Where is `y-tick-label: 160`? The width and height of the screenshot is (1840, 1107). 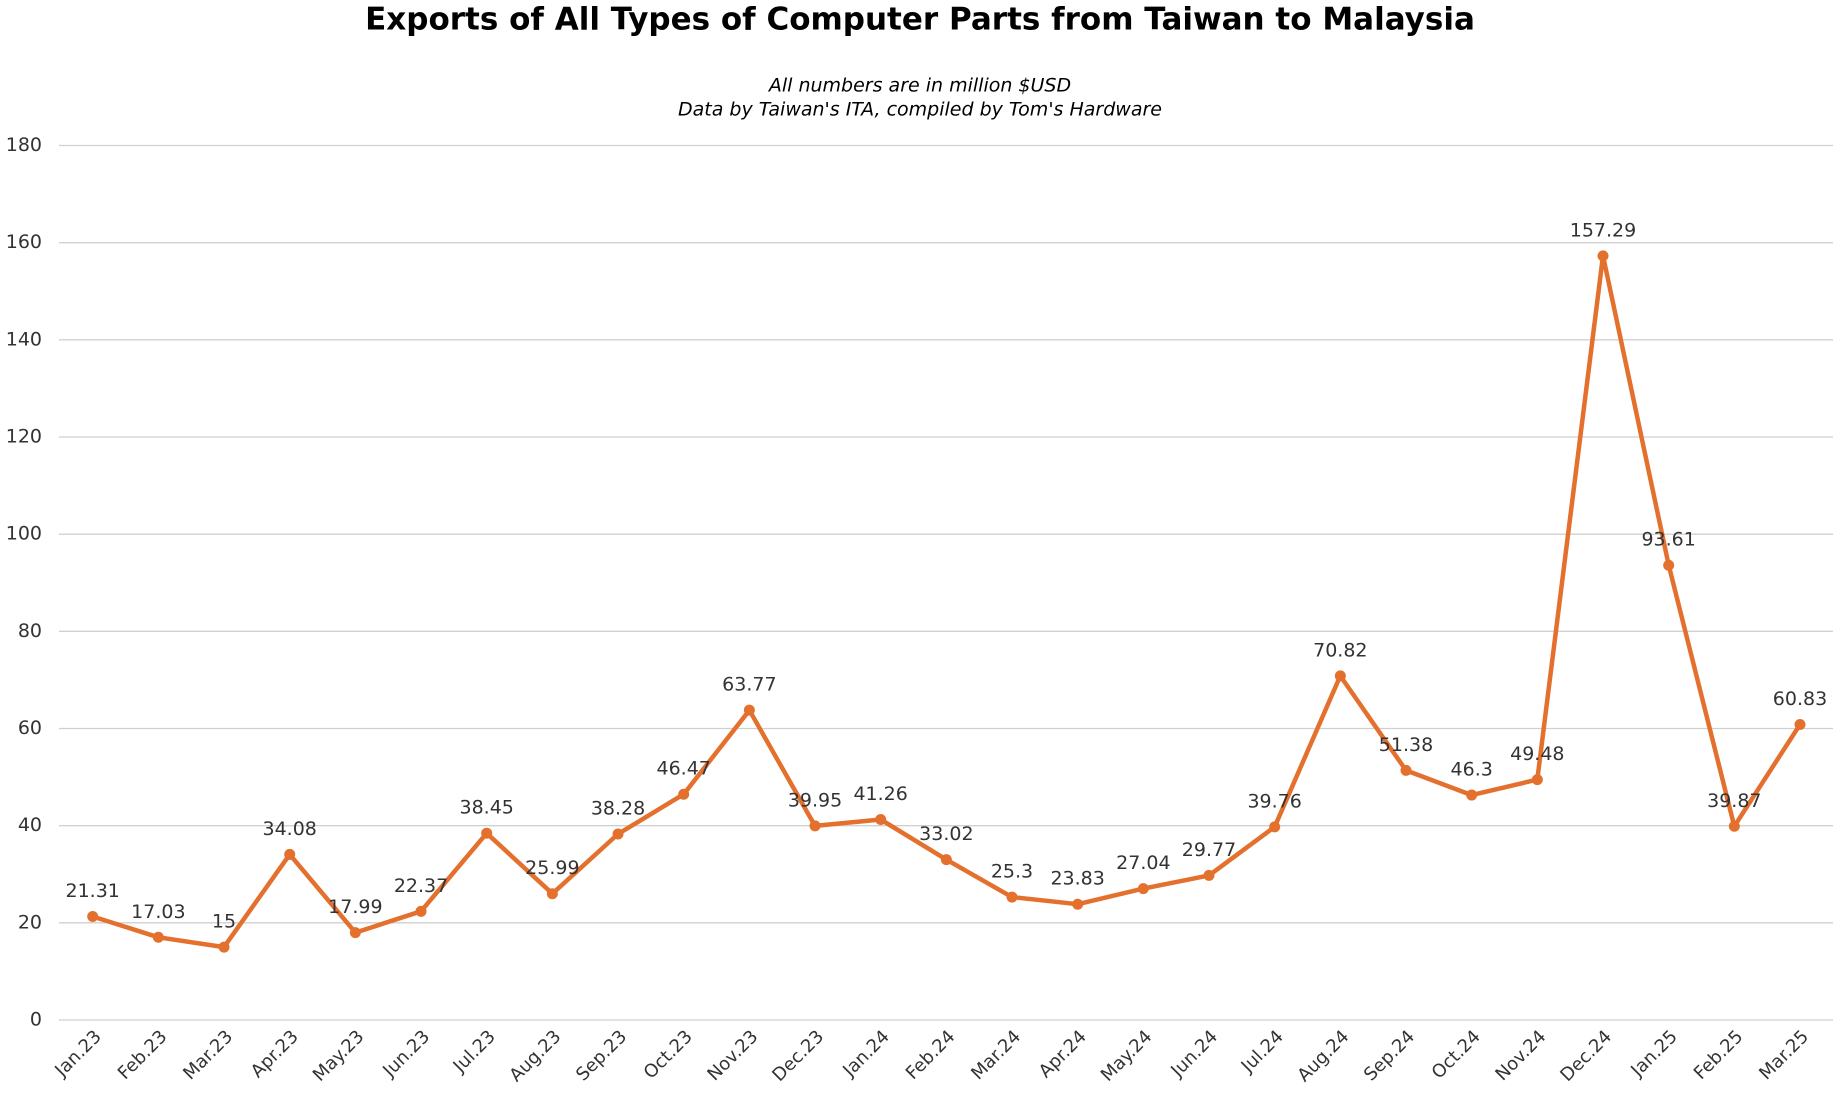
y-tick-label: 160 is located at coordinates (24, 242).